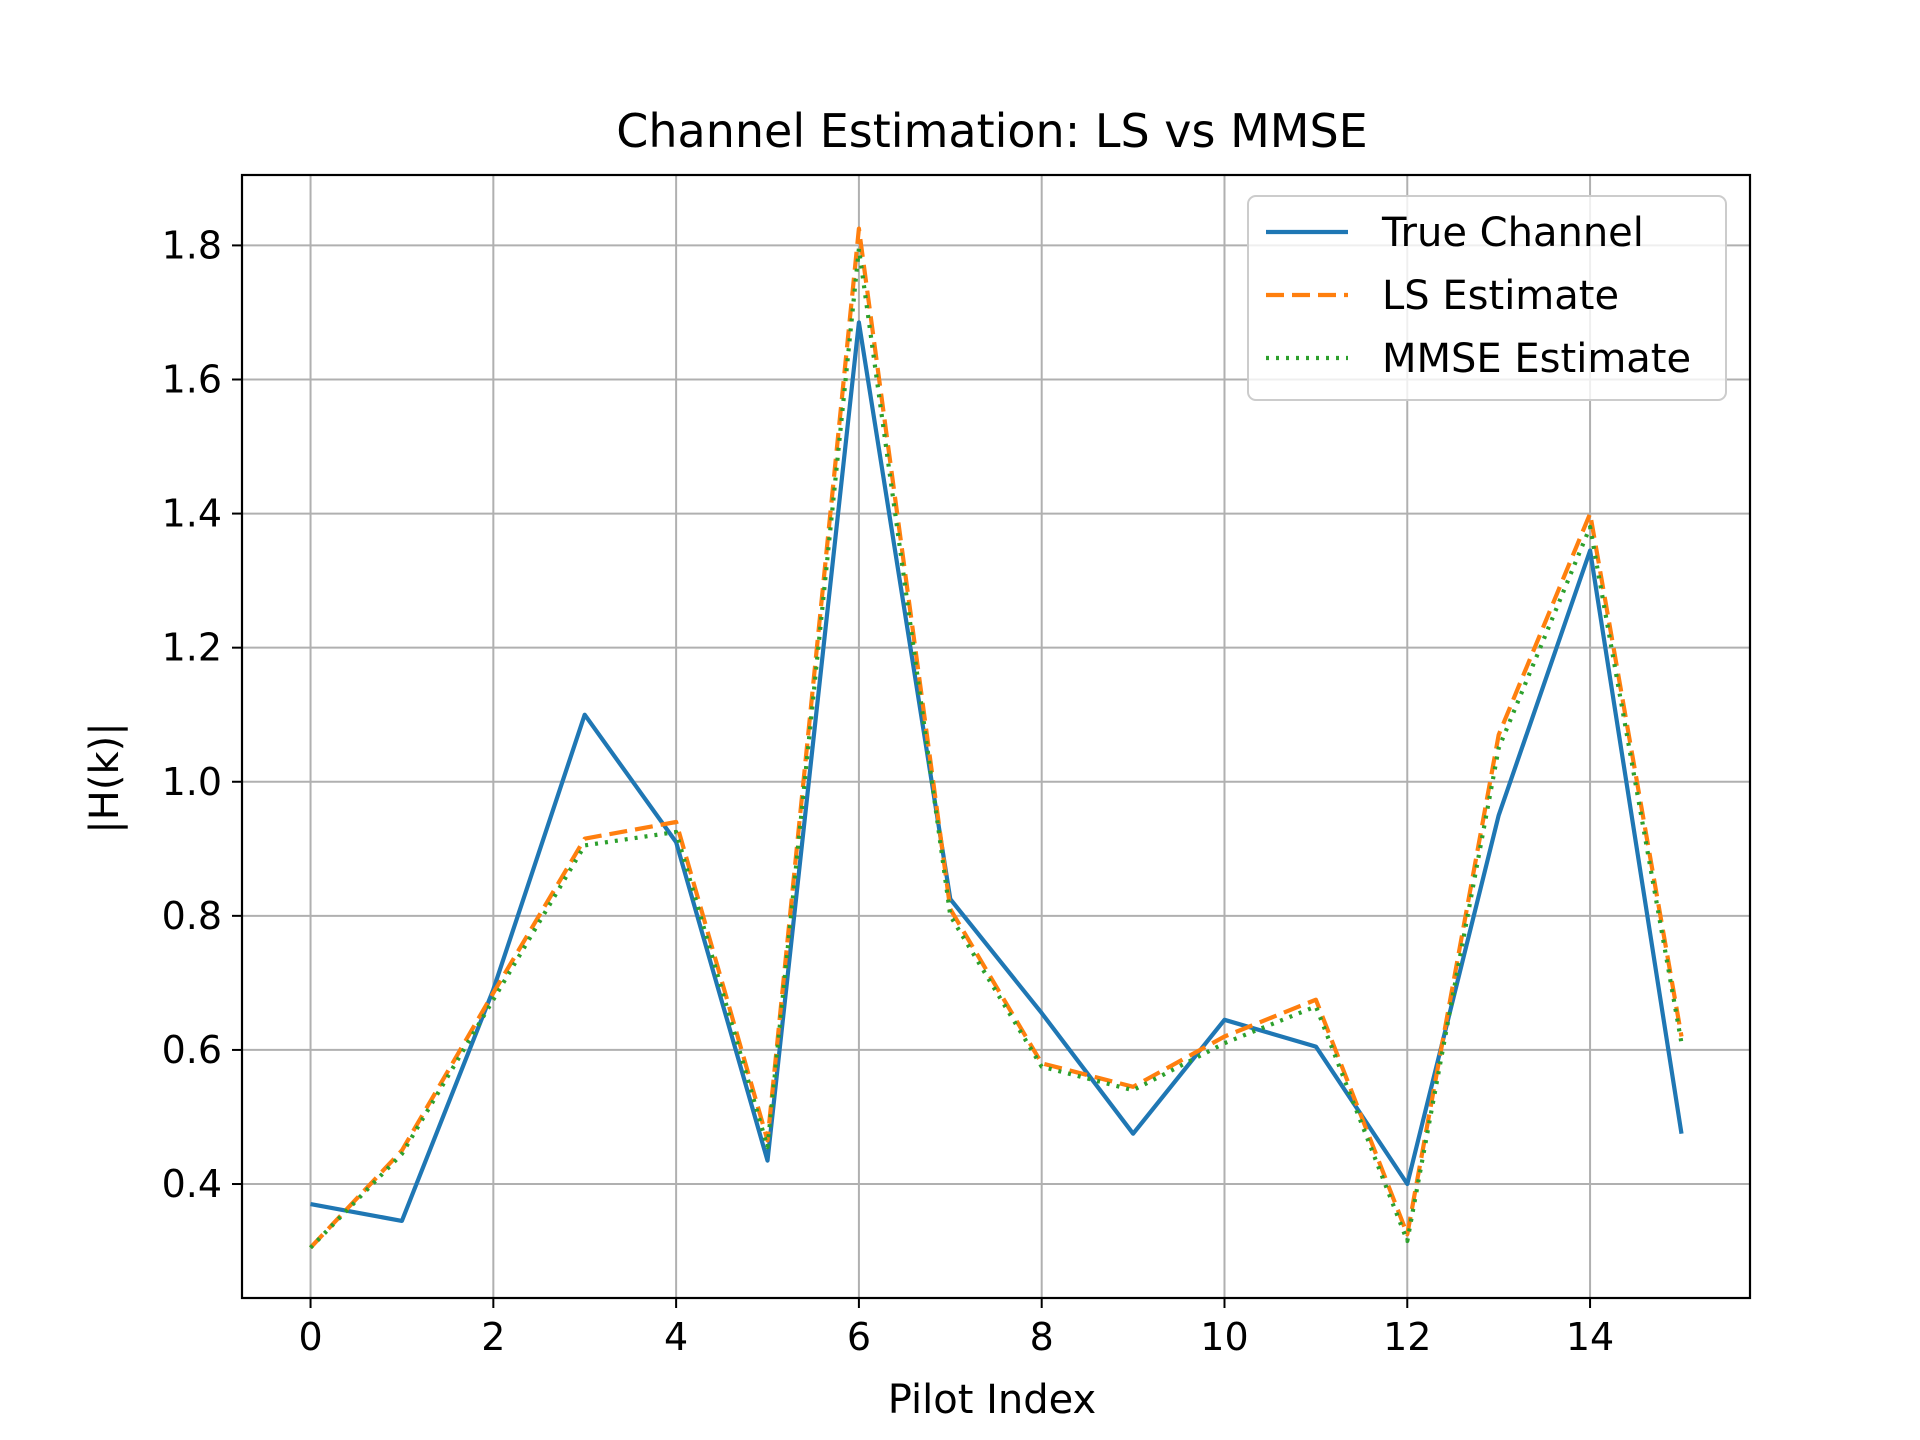 The height and width of the screenshot is (1440, 1920). I want to click on x-tick-label: 14, so click(1590, 1337).